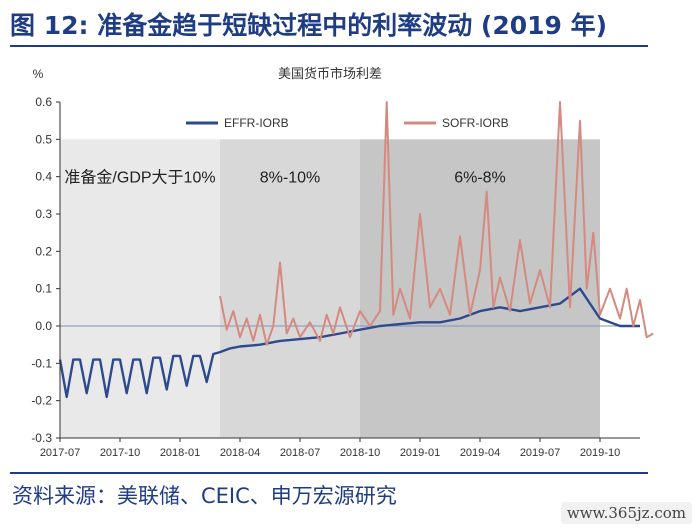  What do you see at coordinates (180, 453) in the screenshot?
I see `x-tick-label: 2018-01` at bounding box center [180, 453].